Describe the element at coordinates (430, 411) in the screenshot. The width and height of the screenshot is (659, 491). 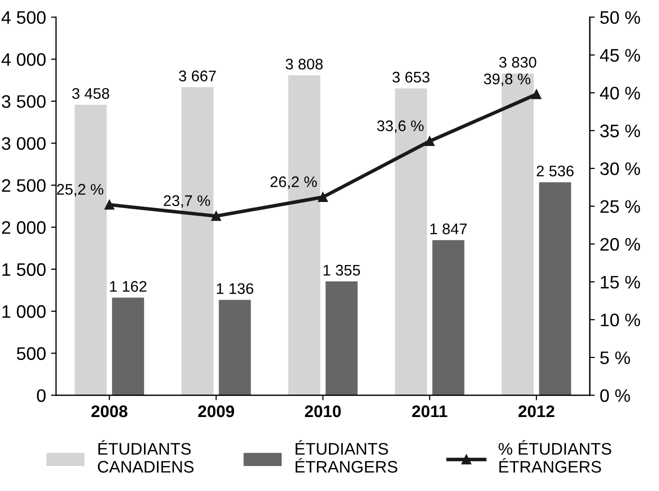
I see `x-tick-label: 2011` at that location.